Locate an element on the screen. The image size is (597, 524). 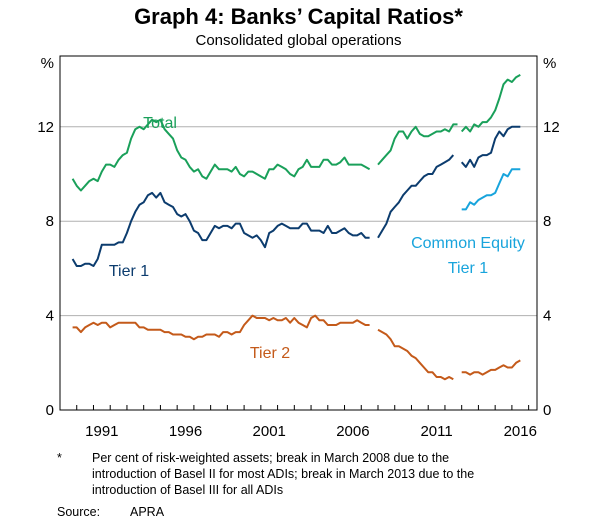
y-tick-label-left: 4 is located at coordinates (50, 316).